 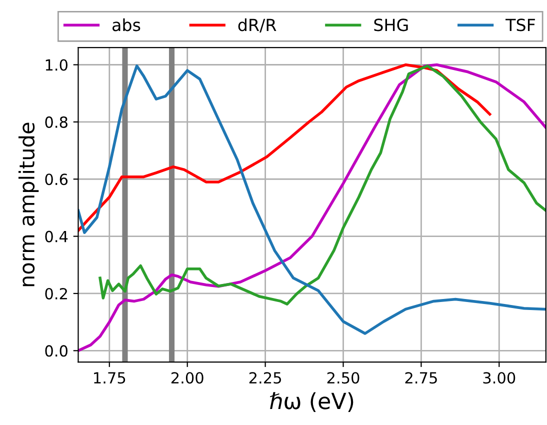 I want to click on y-tick-label: 0.4, so click(x=56, y=236).